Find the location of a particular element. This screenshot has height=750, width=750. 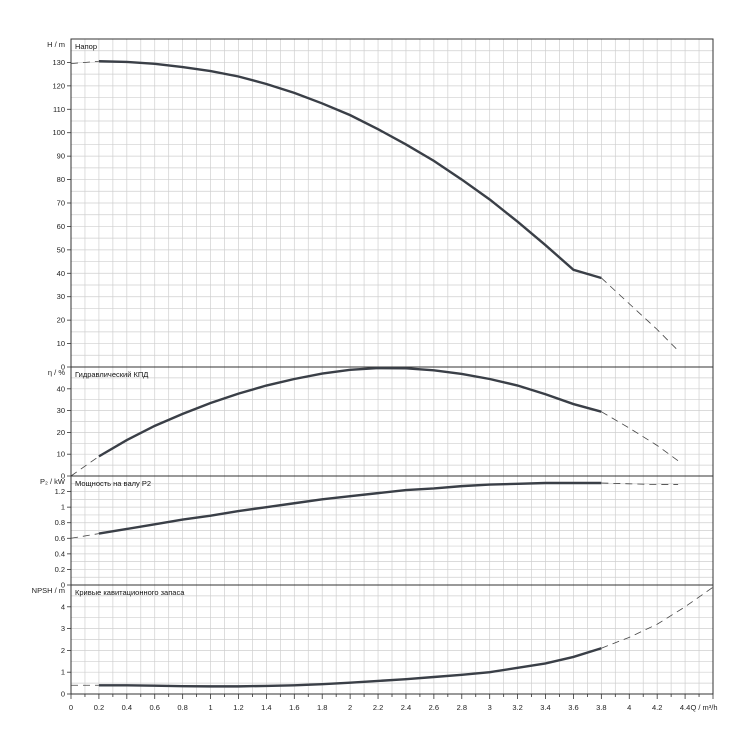

y-tick-label: 0.8 is located at coordinates (60, 522).